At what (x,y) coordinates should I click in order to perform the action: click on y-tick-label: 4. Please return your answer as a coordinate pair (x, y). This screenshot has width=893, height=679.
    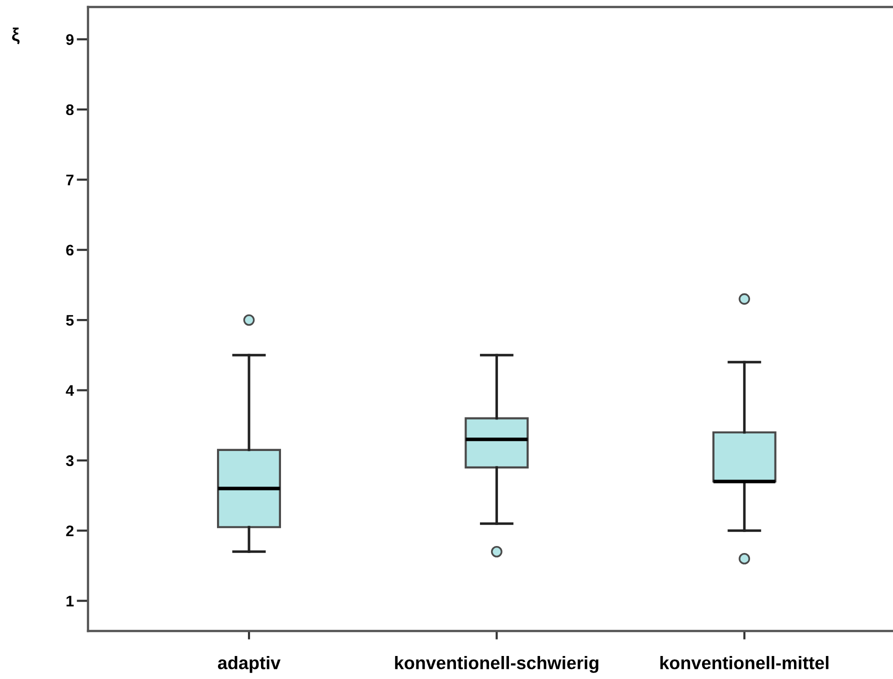
    Looking at the image, I should click on (70, 390).